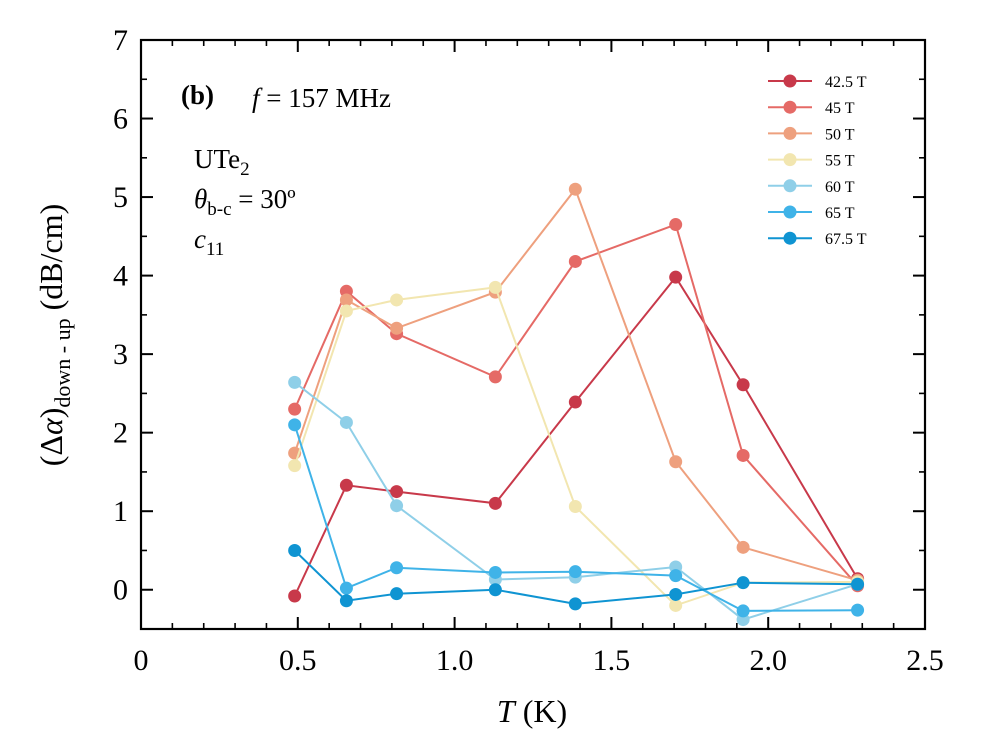  Describe the element at coordinates (120, 276) in the screenshot. I see `y-tick-label: 4` at that location.